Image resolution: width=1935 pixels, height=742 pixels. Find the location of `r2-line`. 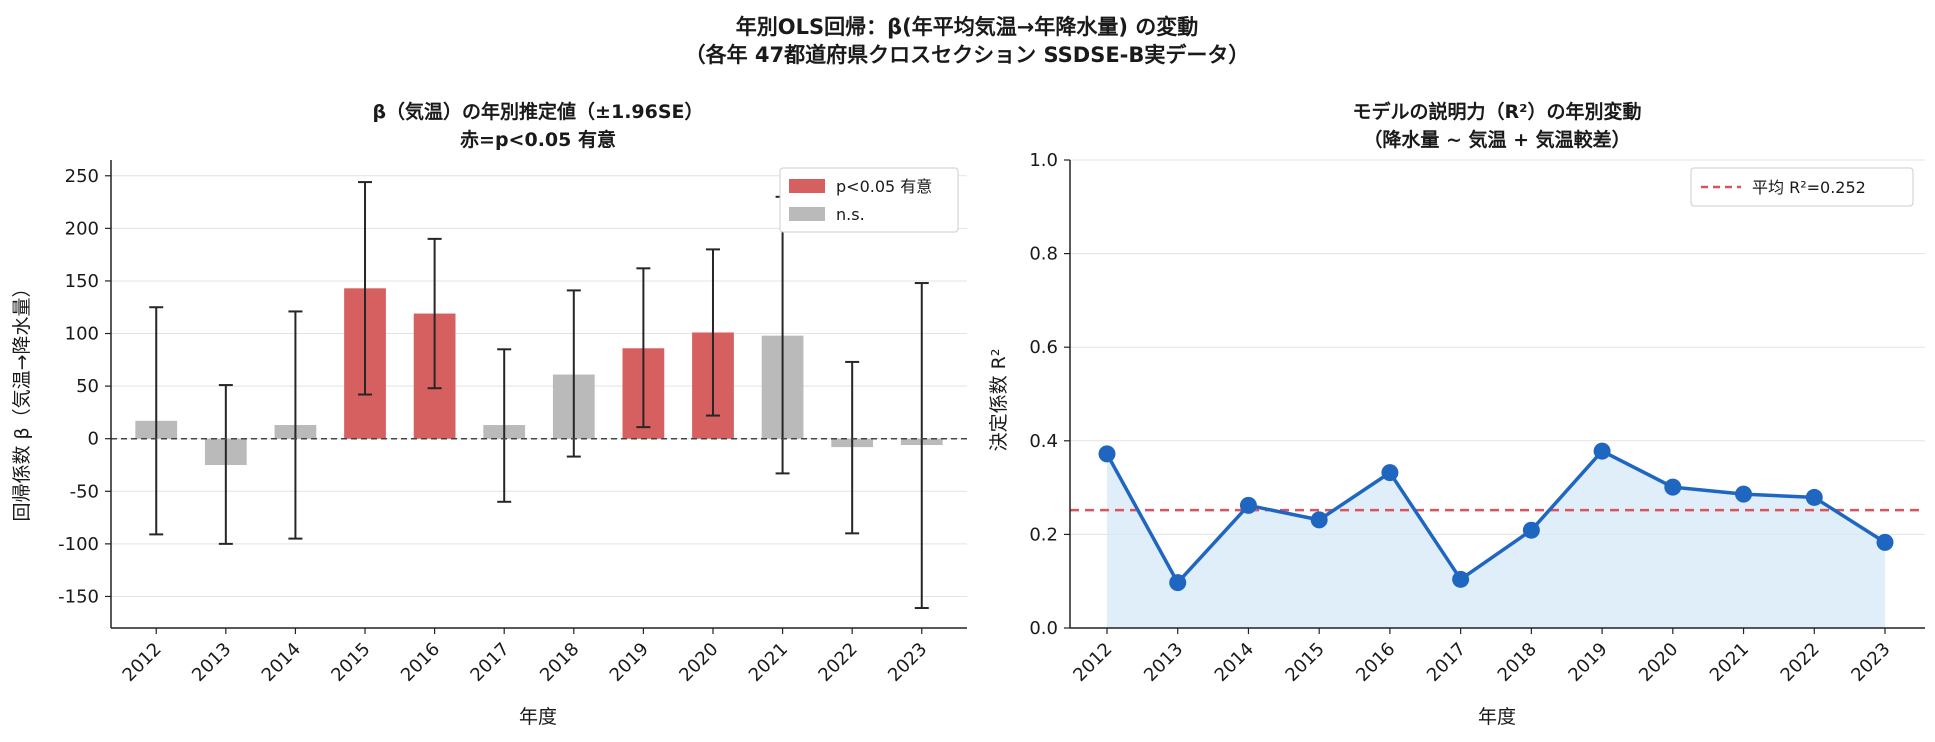

r2-line is located at coordinates (1495, 517).